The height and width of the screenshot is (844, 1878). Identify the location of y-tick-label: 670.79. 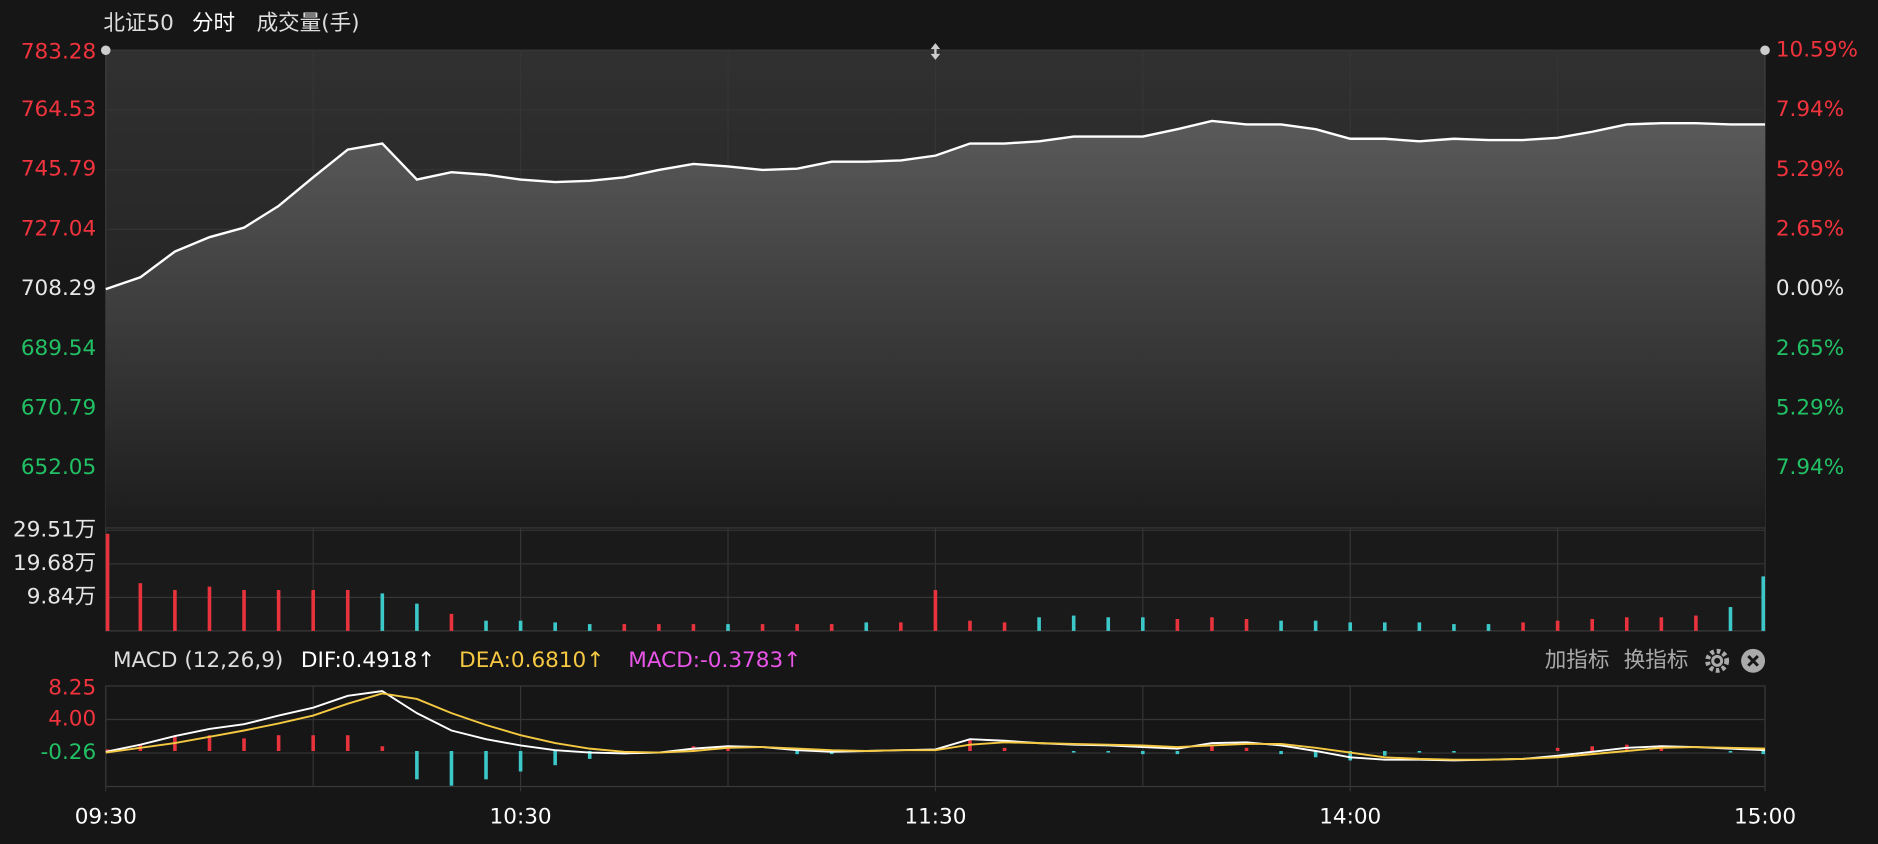
(58, 408).